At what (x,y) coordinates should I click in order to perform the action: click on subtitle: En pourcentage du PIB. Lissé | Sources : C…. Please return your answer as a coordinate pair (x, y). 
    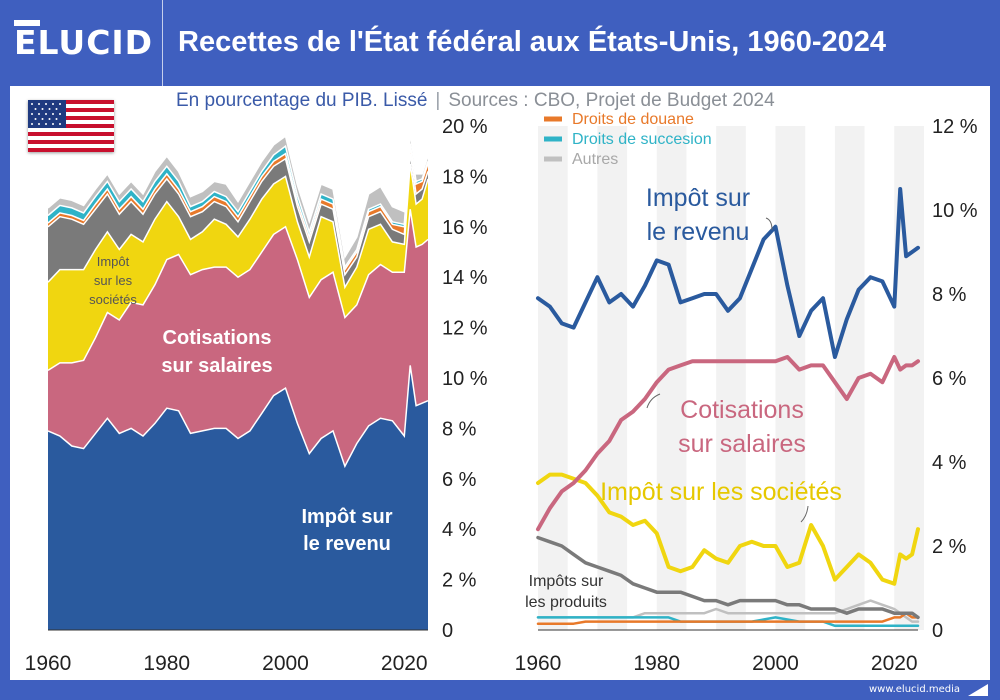
    Looking at the image, I should click on (581, 101).